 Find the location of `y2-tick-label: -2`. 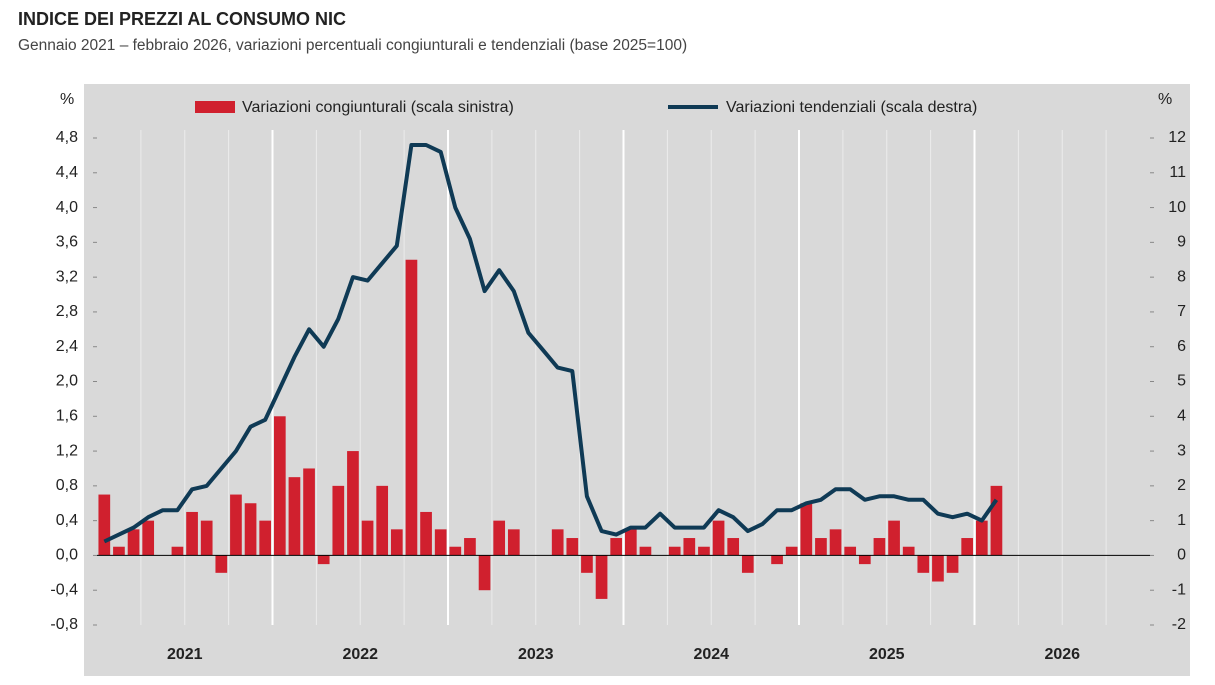

y2-tick-label: -2 is located at coordinates (1179, 624).